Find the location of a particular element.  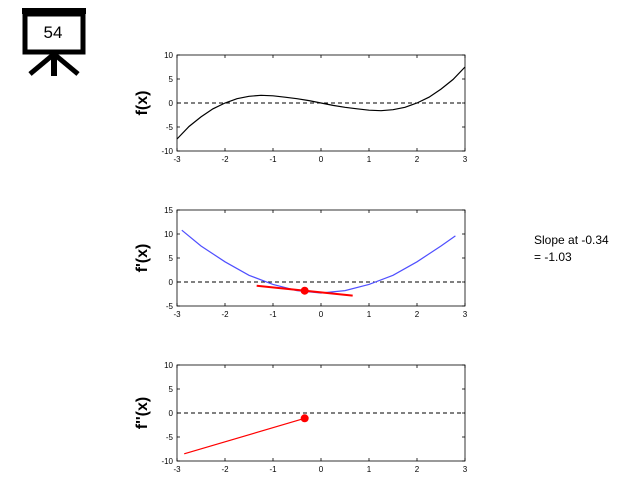

fsecond-panel-x-tick-label: 0 is located at coordinates (321, 469).